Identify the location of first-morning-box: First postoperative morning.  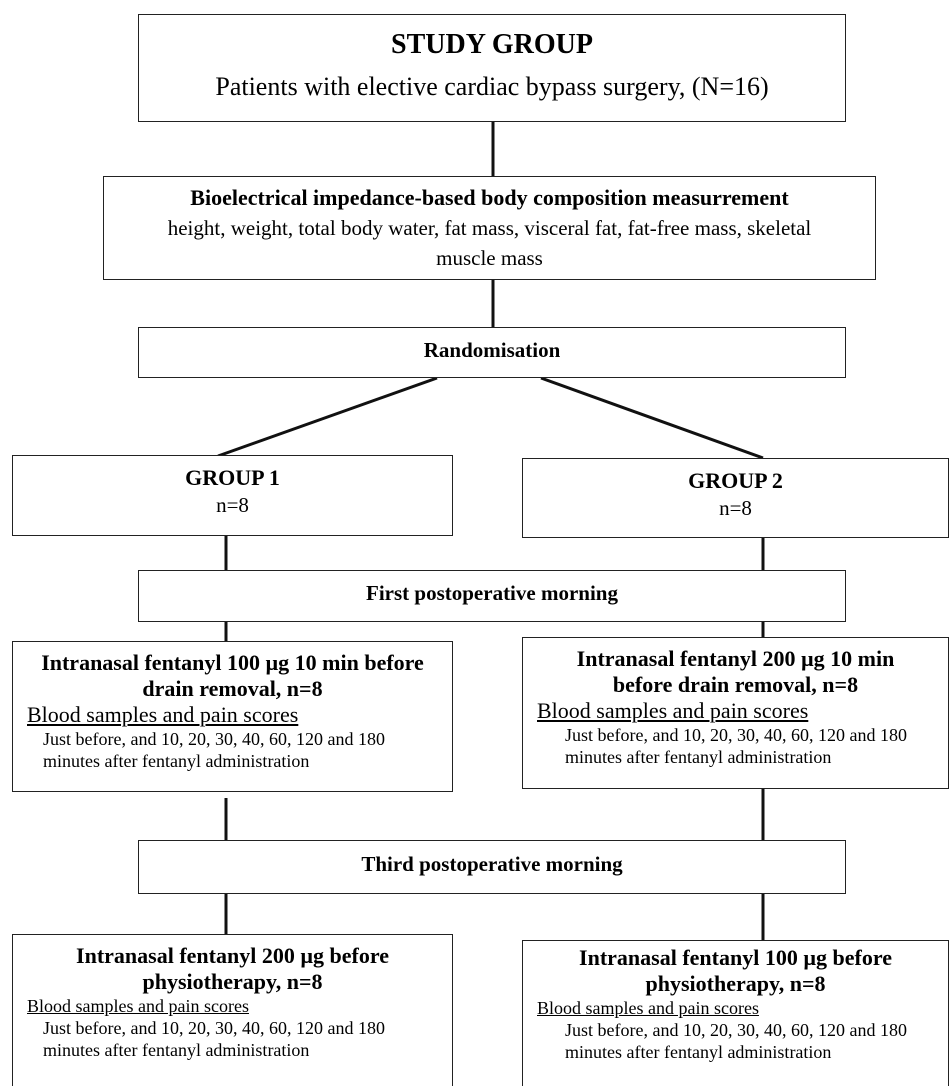
(492, 596).